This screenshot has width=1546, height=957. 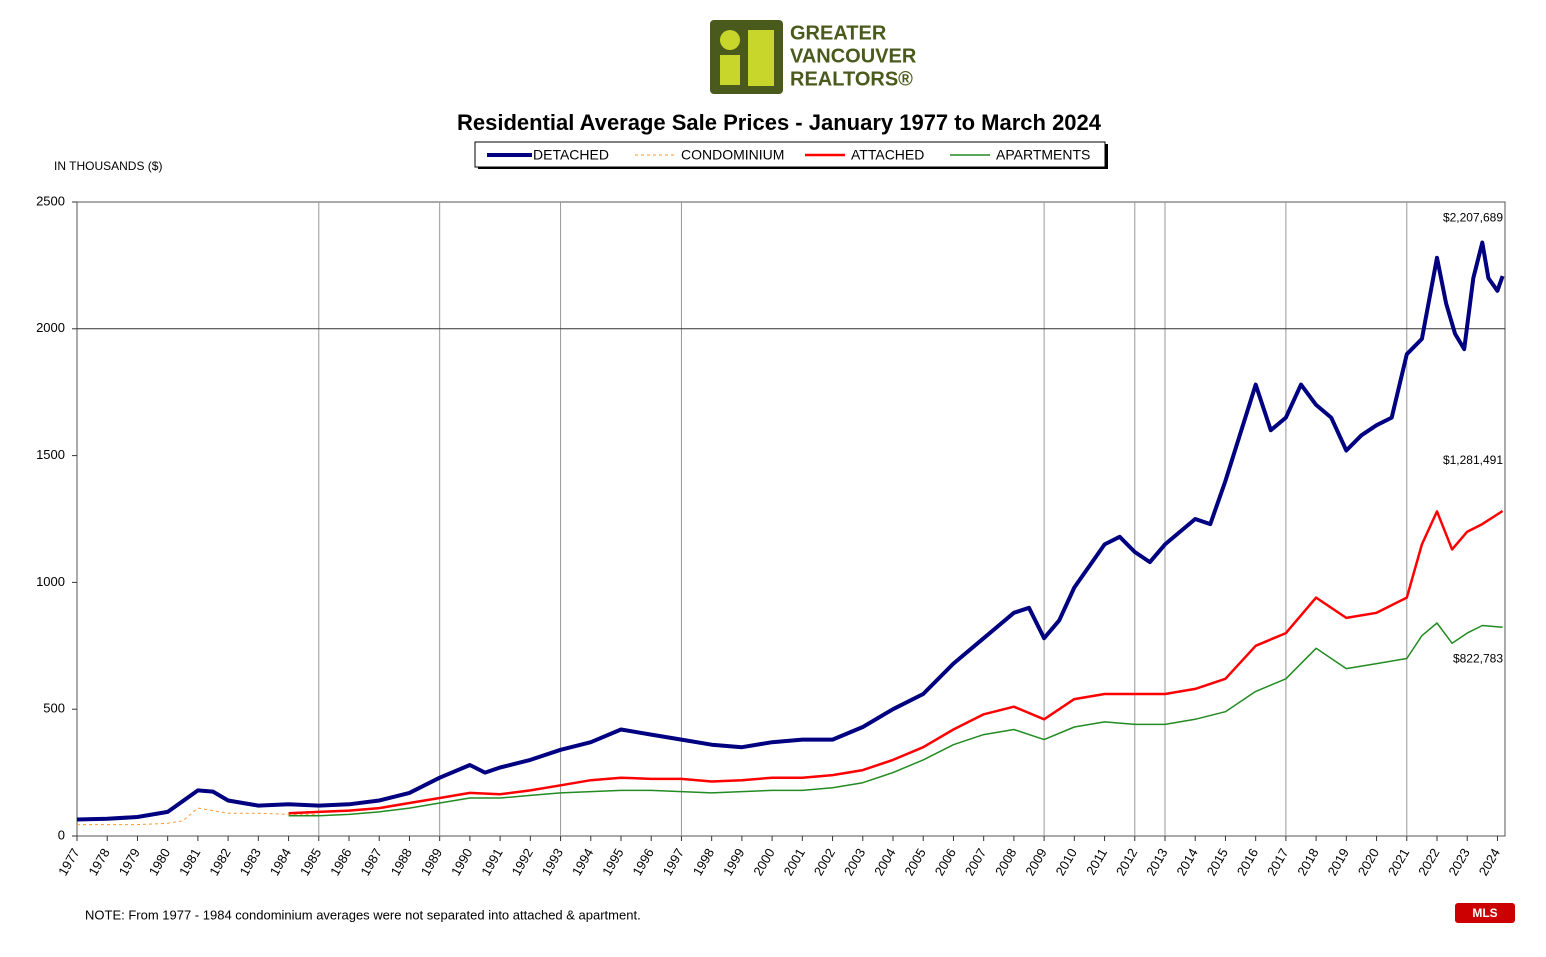 I want to click on x-tick-label: 1978, so click(x=98, y=862).